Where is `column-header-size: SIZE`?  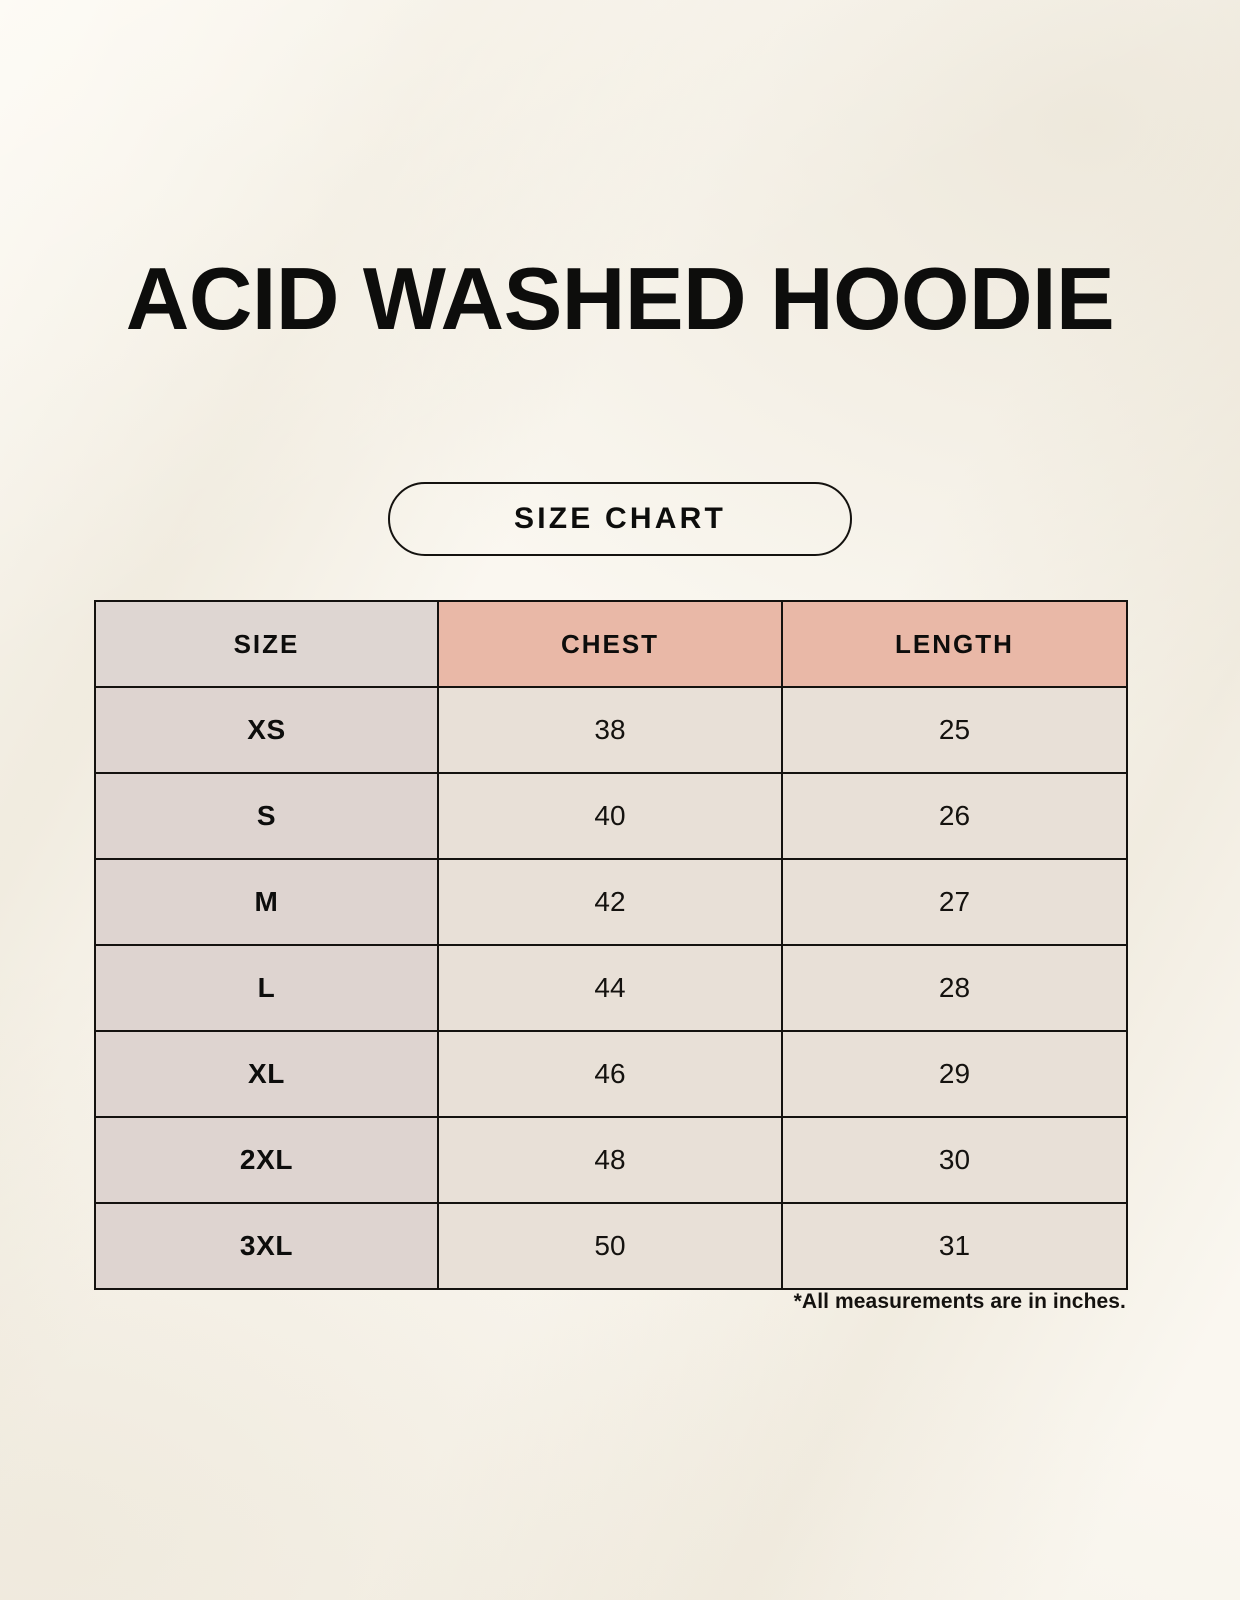 column-header-size: SIZE is located at coordinates (266, 644).